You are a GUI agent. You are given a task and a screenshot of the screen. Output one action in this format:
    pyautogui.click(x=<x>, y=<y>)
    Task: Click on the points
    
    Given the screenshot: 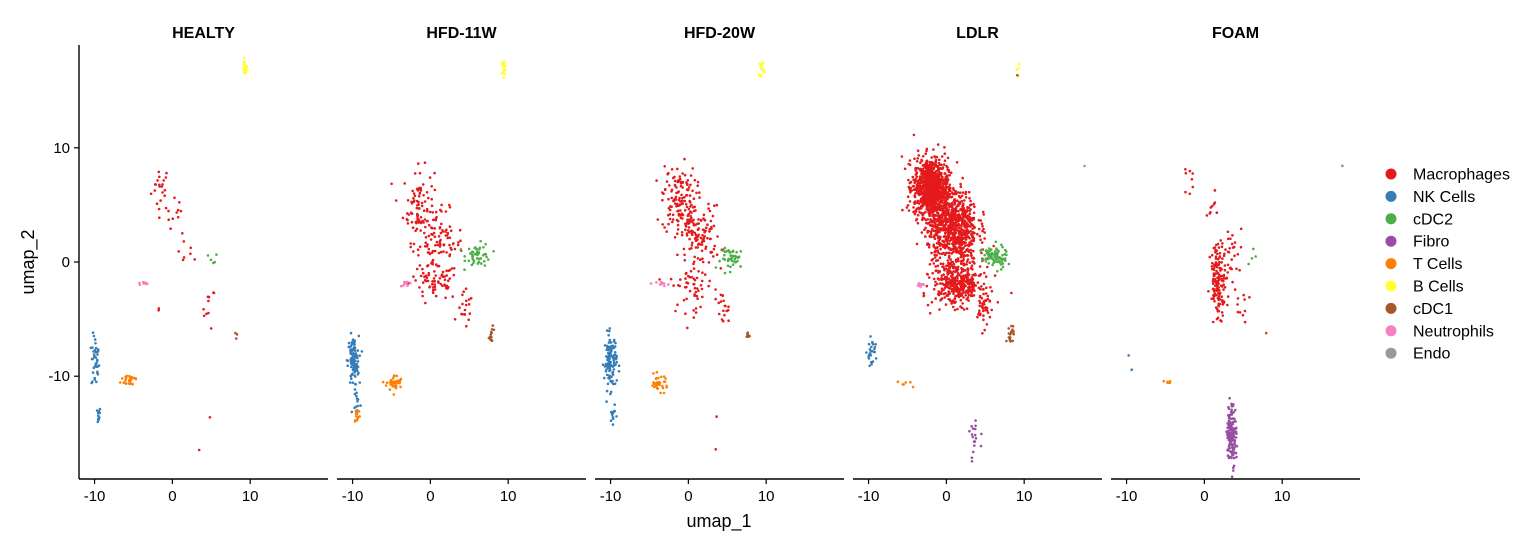 What is the action you would take?
    pyautogui.click(x=1235, y=321)
    